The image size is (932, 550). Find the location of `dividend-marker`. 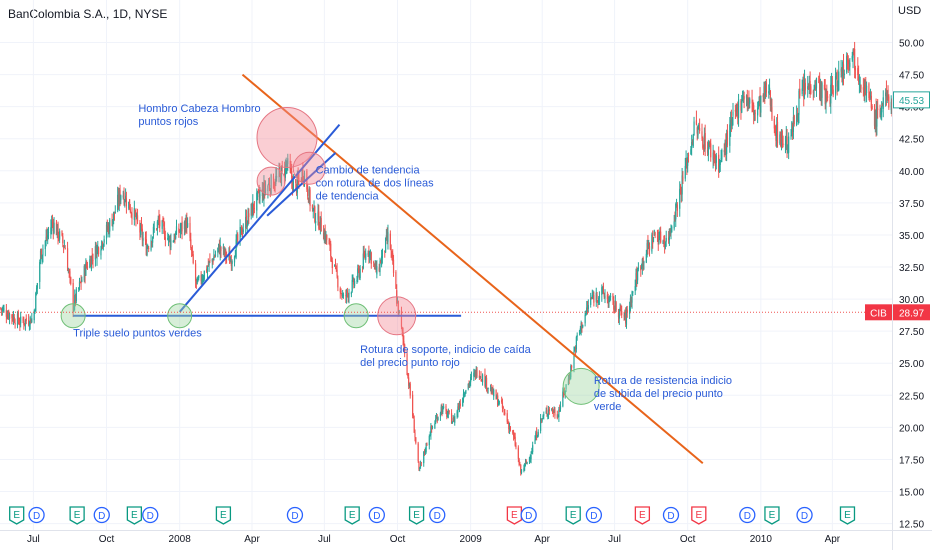

dividend-marker is located at coordinates (101, 515).